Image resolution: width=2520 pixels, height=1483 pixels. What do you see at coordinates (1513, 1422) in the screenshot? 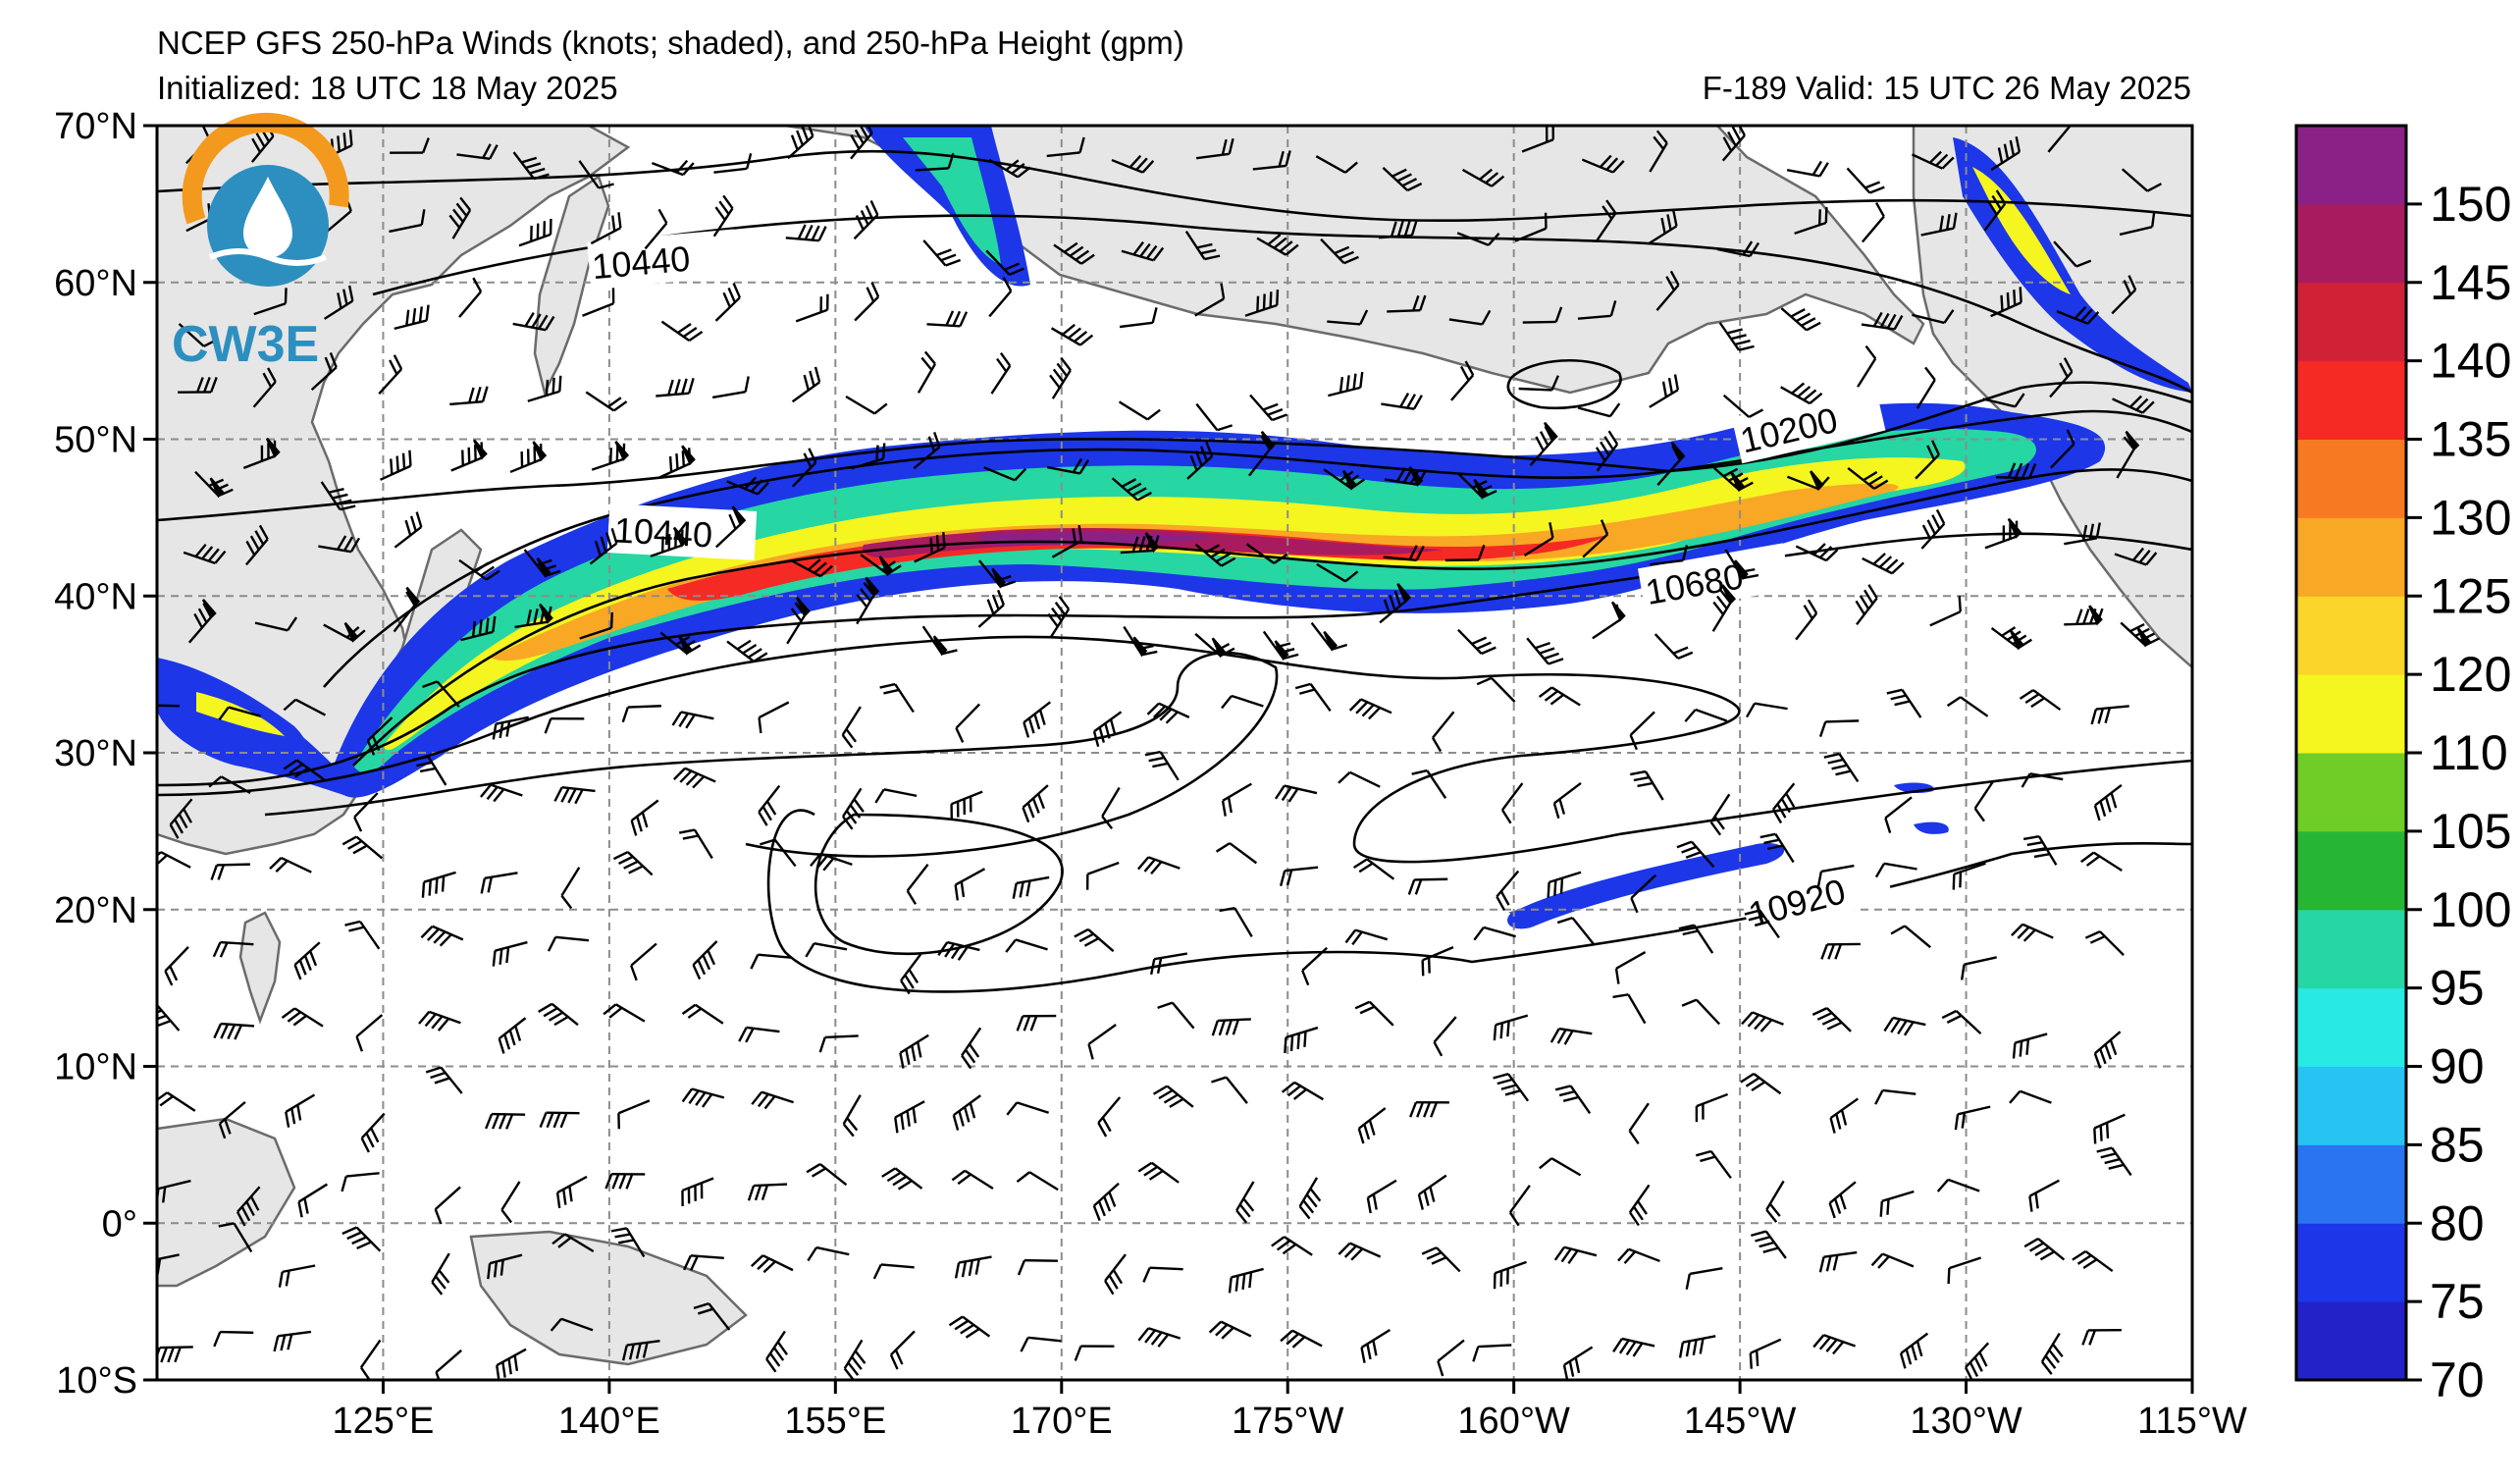
I see `lon-tick-label: 160°W` at bounding box center [1513, 1422].